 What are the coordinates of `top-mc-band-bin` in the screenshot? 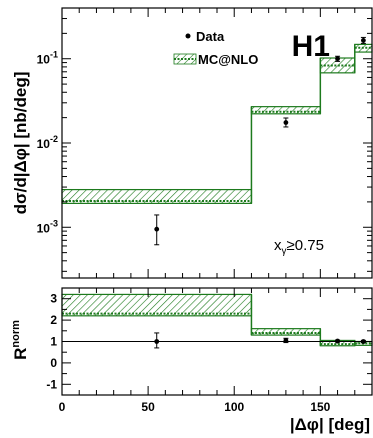 It's located at (285, 110).